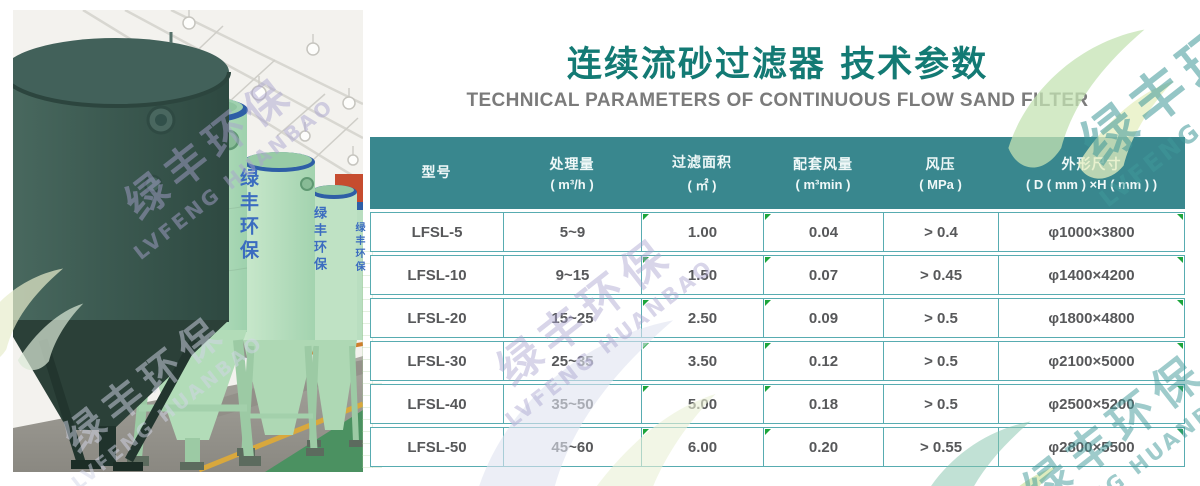  I want to click on cell-dimensions: φ2800×5500, so click(1091, 447).